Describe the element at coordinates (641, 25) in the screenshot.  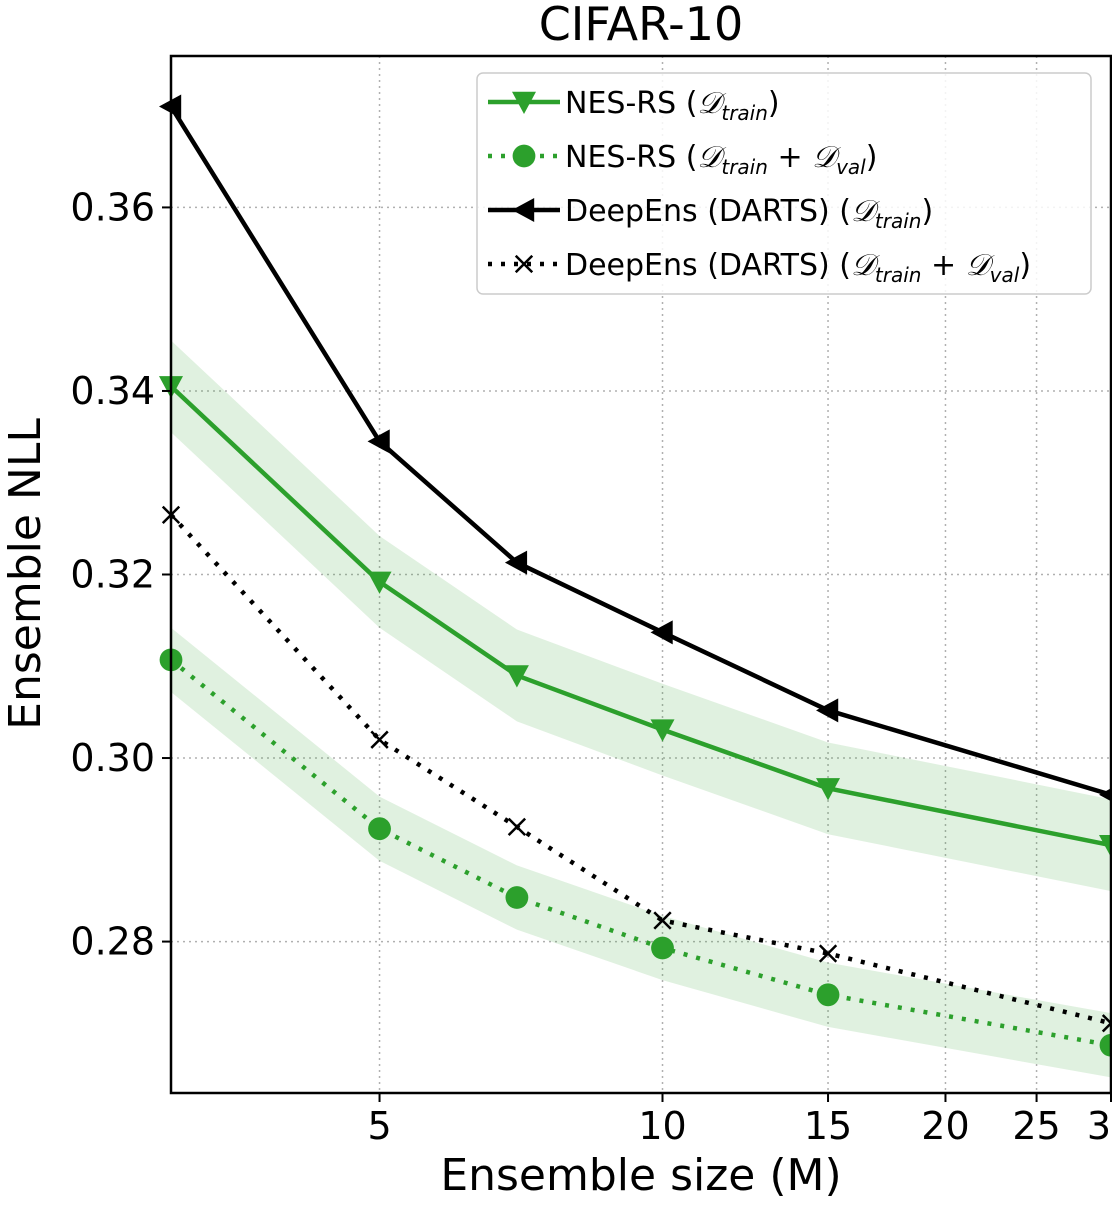
I see `chart-title: CIFAR-10` at that location.